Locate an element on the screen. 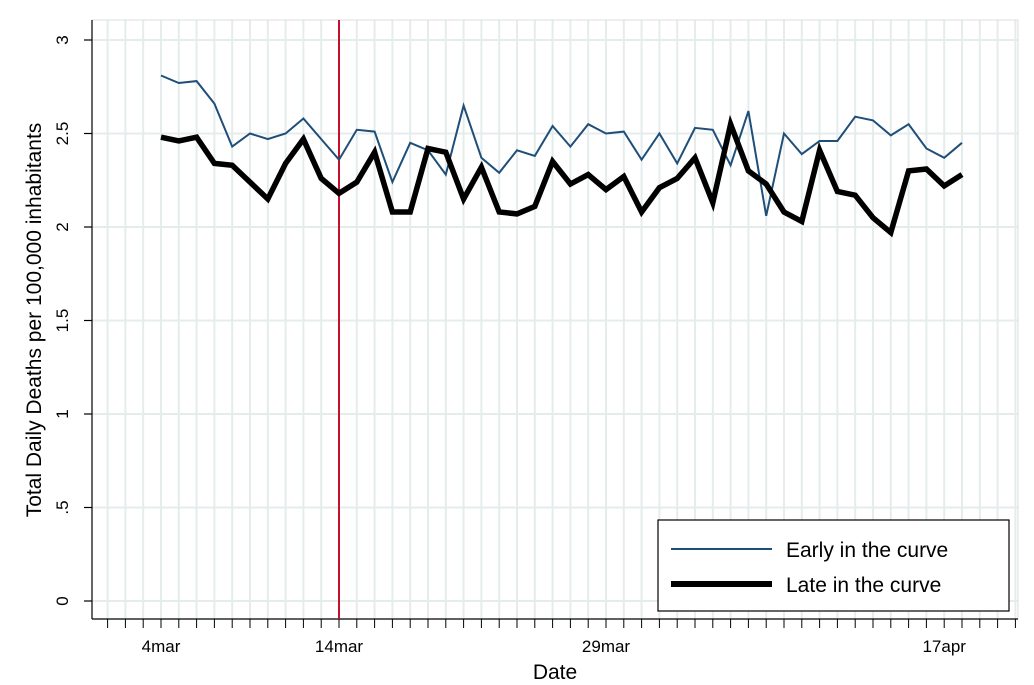 This screenshot has height=685, width=1034. y-tick-label: 3 is located at coordinates (62, 39).